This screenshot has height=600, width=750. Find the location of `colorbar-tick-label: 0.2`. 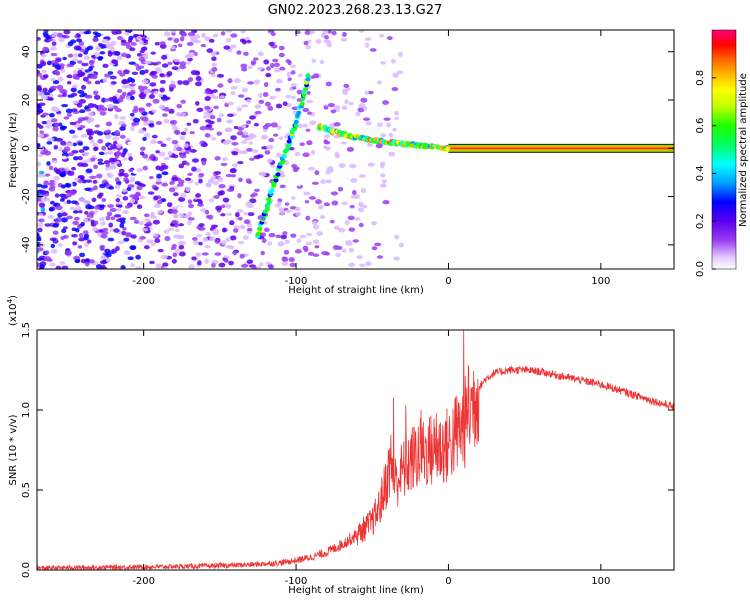

colorbar-tick-label: 0.2 is located at coordinates (700, 221).